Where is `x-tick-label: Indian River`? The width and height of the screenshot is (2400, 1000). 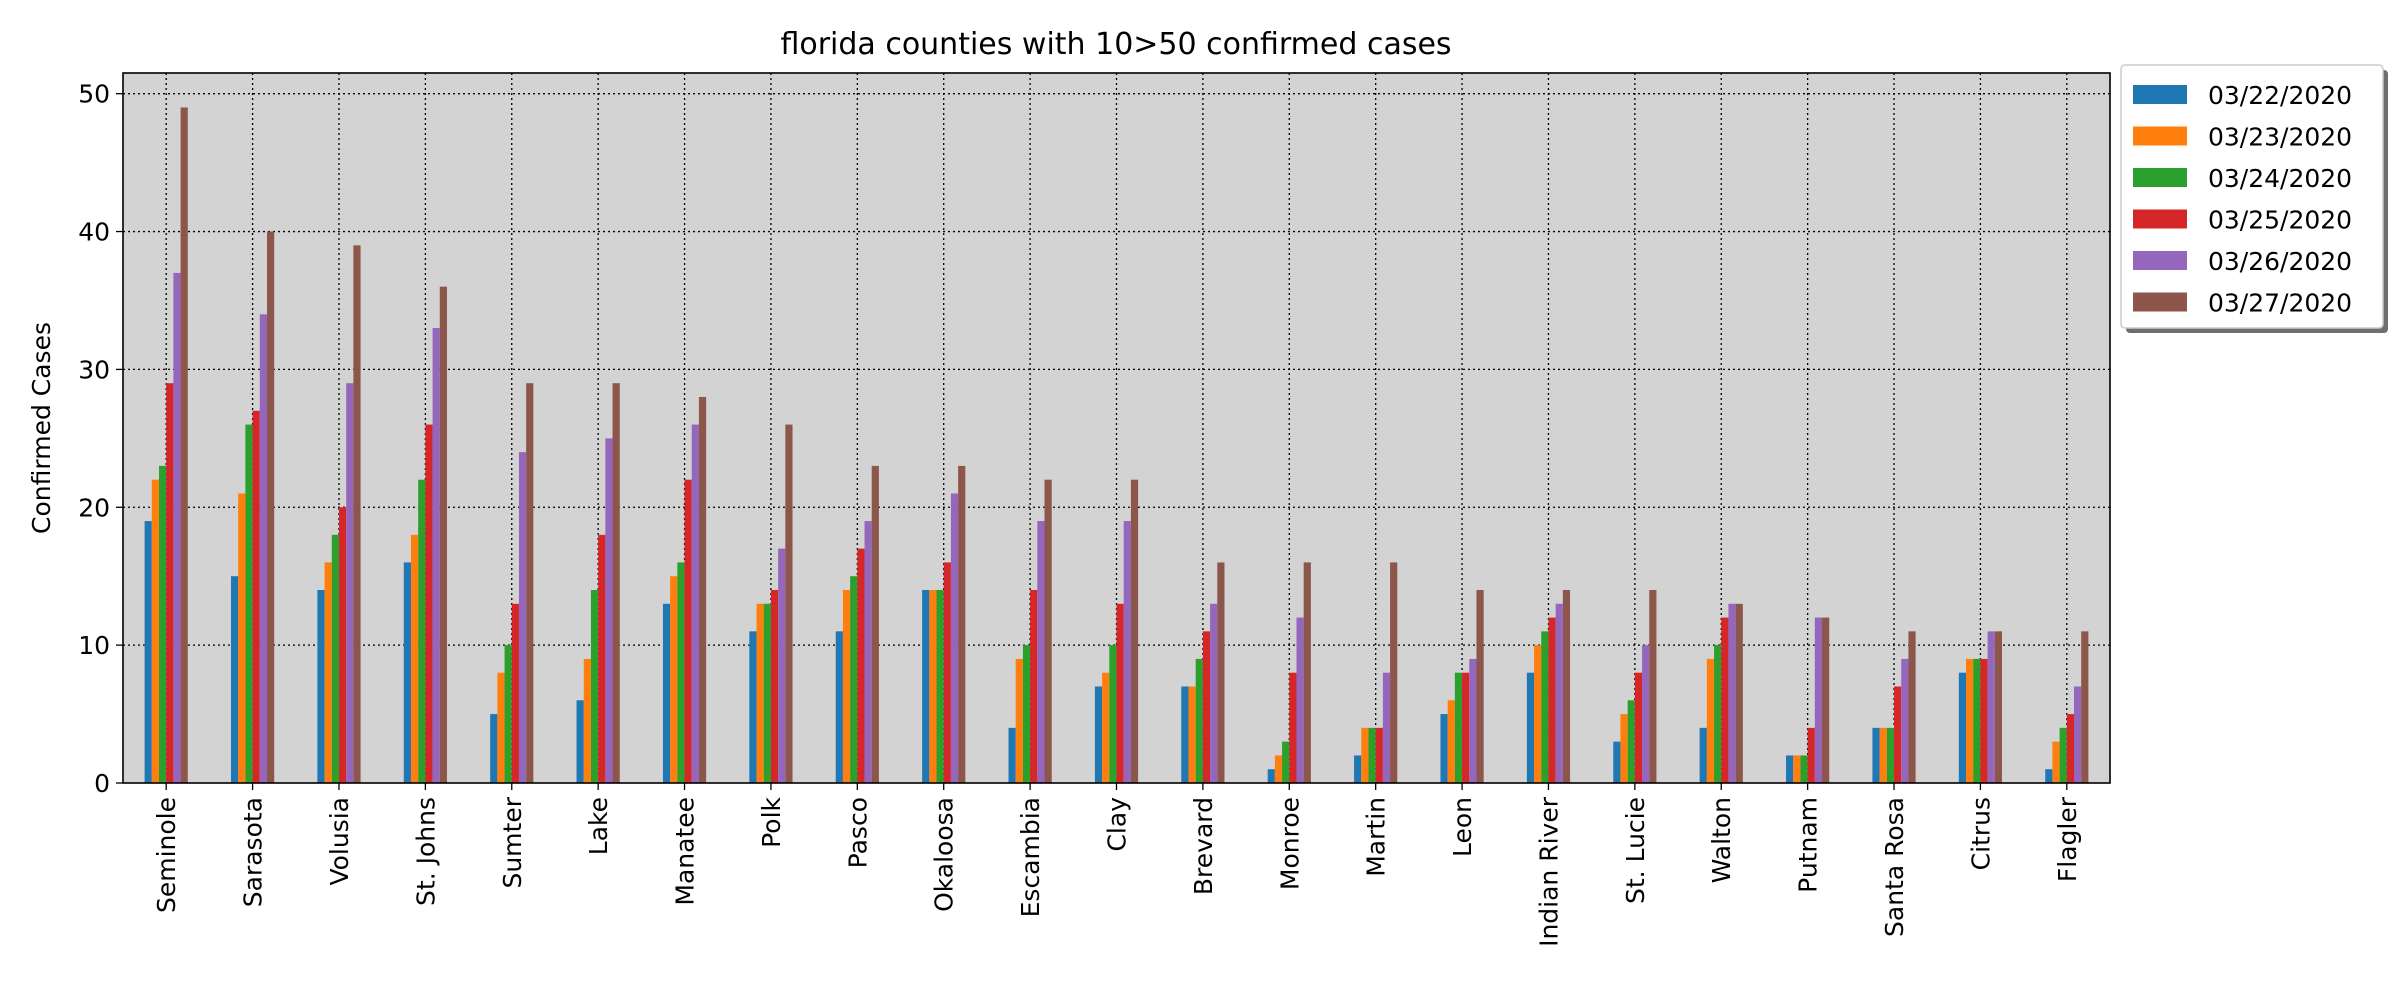 x-tick-label: Indian River is located at coordinates (1548, 871).